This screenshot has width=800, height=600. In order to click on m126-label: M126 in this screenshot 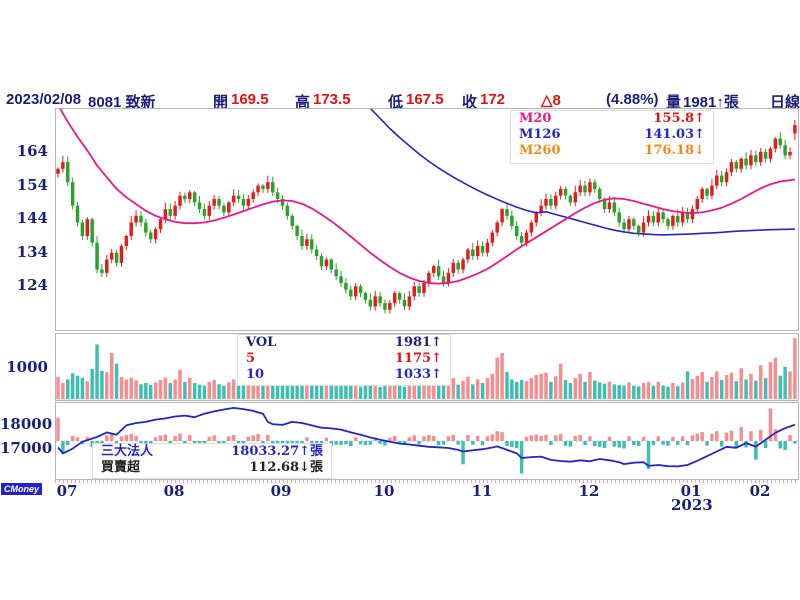, I will do `click(540, 134)`.